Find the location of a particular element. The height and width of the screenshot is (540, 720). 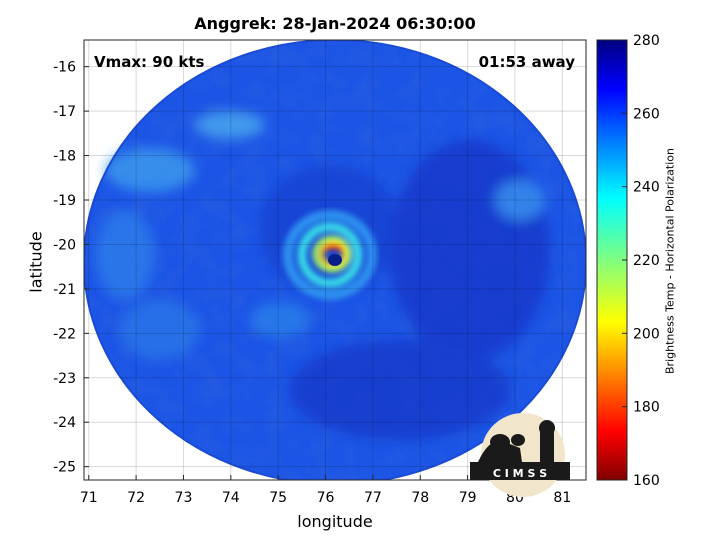

colorbar-tick-label: 260 is located at coordinates (646, 114).